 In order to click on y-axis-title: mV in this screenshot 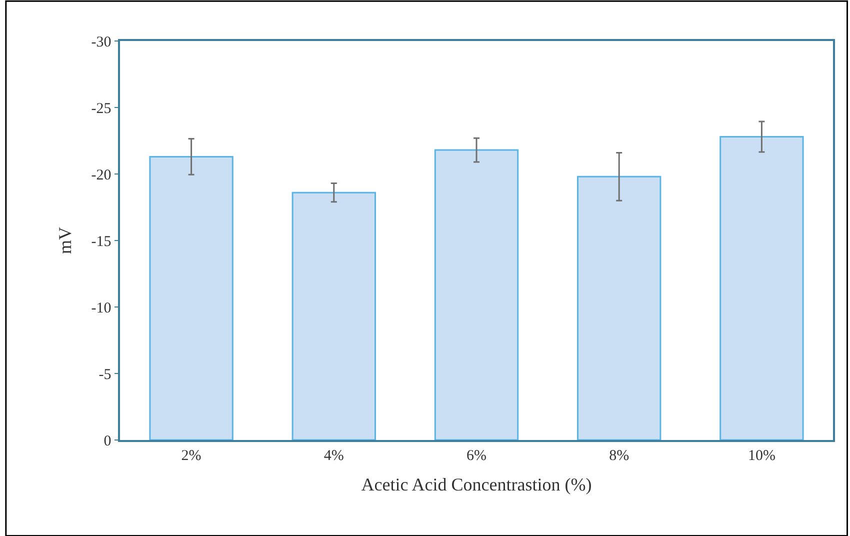, I will do `click(64, 240)`.